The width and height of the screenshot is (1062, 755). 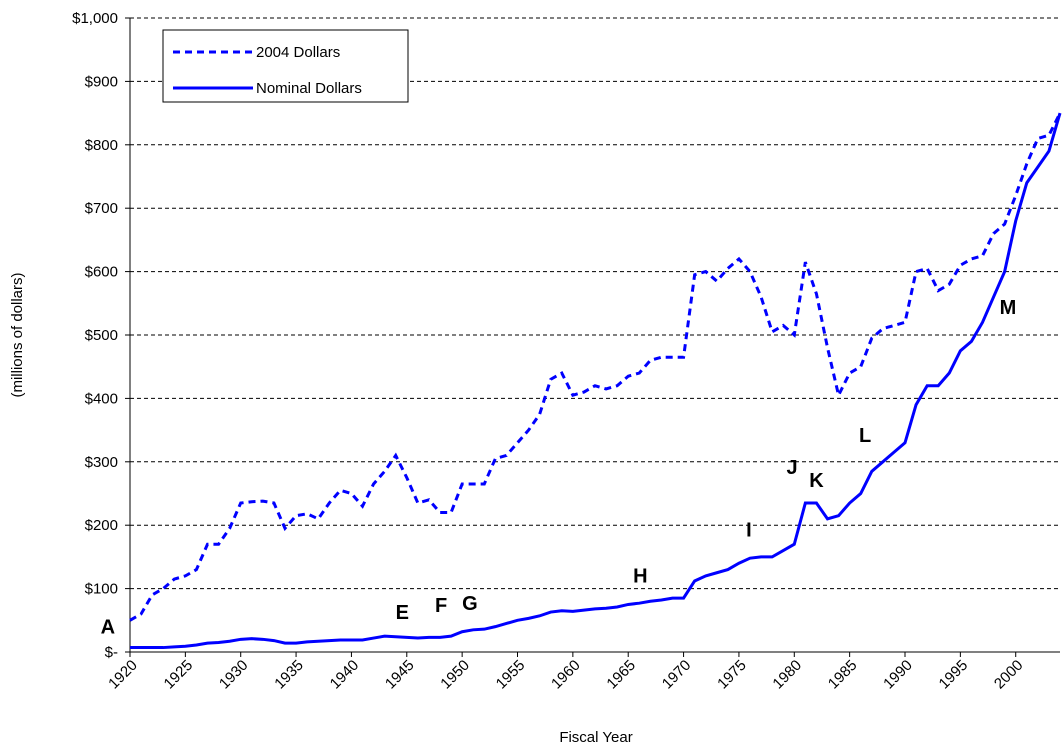 What do you see at coordinates (101, 145) in the screenshot?
I see `y-tick-label: $800` at bounding box center [101, 145].